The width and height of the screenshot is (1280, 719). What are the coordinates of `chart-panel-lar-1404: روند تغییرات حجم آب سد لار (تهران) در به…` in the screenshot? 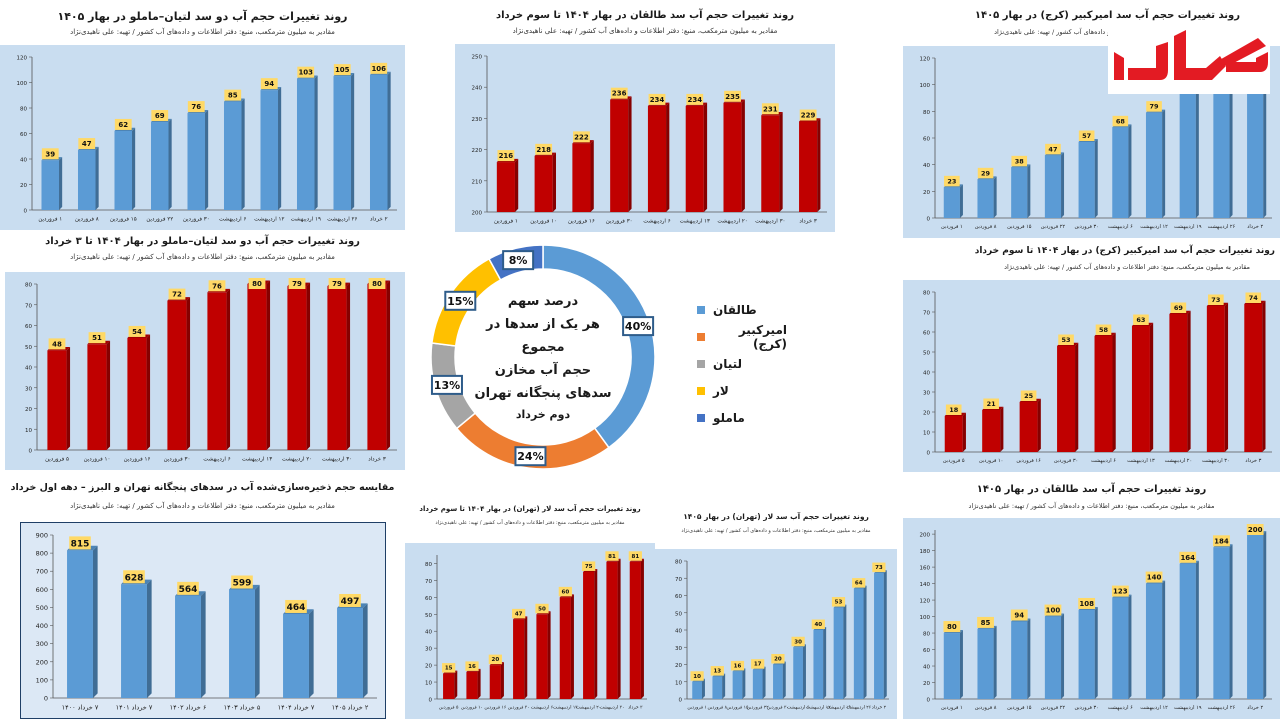 It's located at (530, 607).